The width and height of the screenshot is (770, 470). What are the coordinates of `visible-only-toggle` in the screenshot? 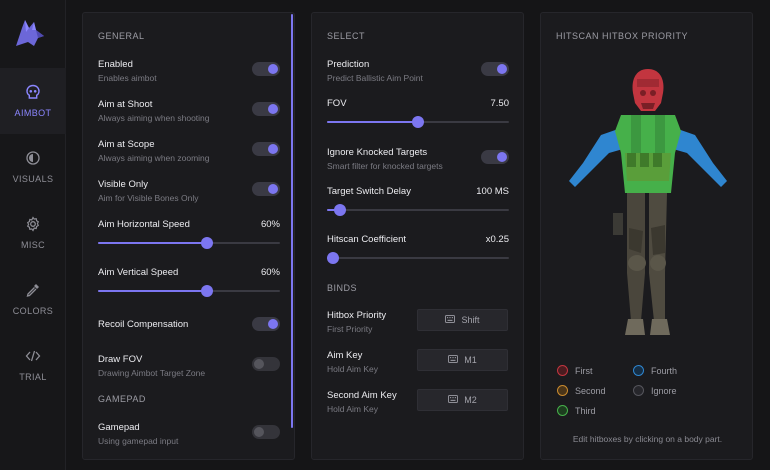 It's located at (266, 189).